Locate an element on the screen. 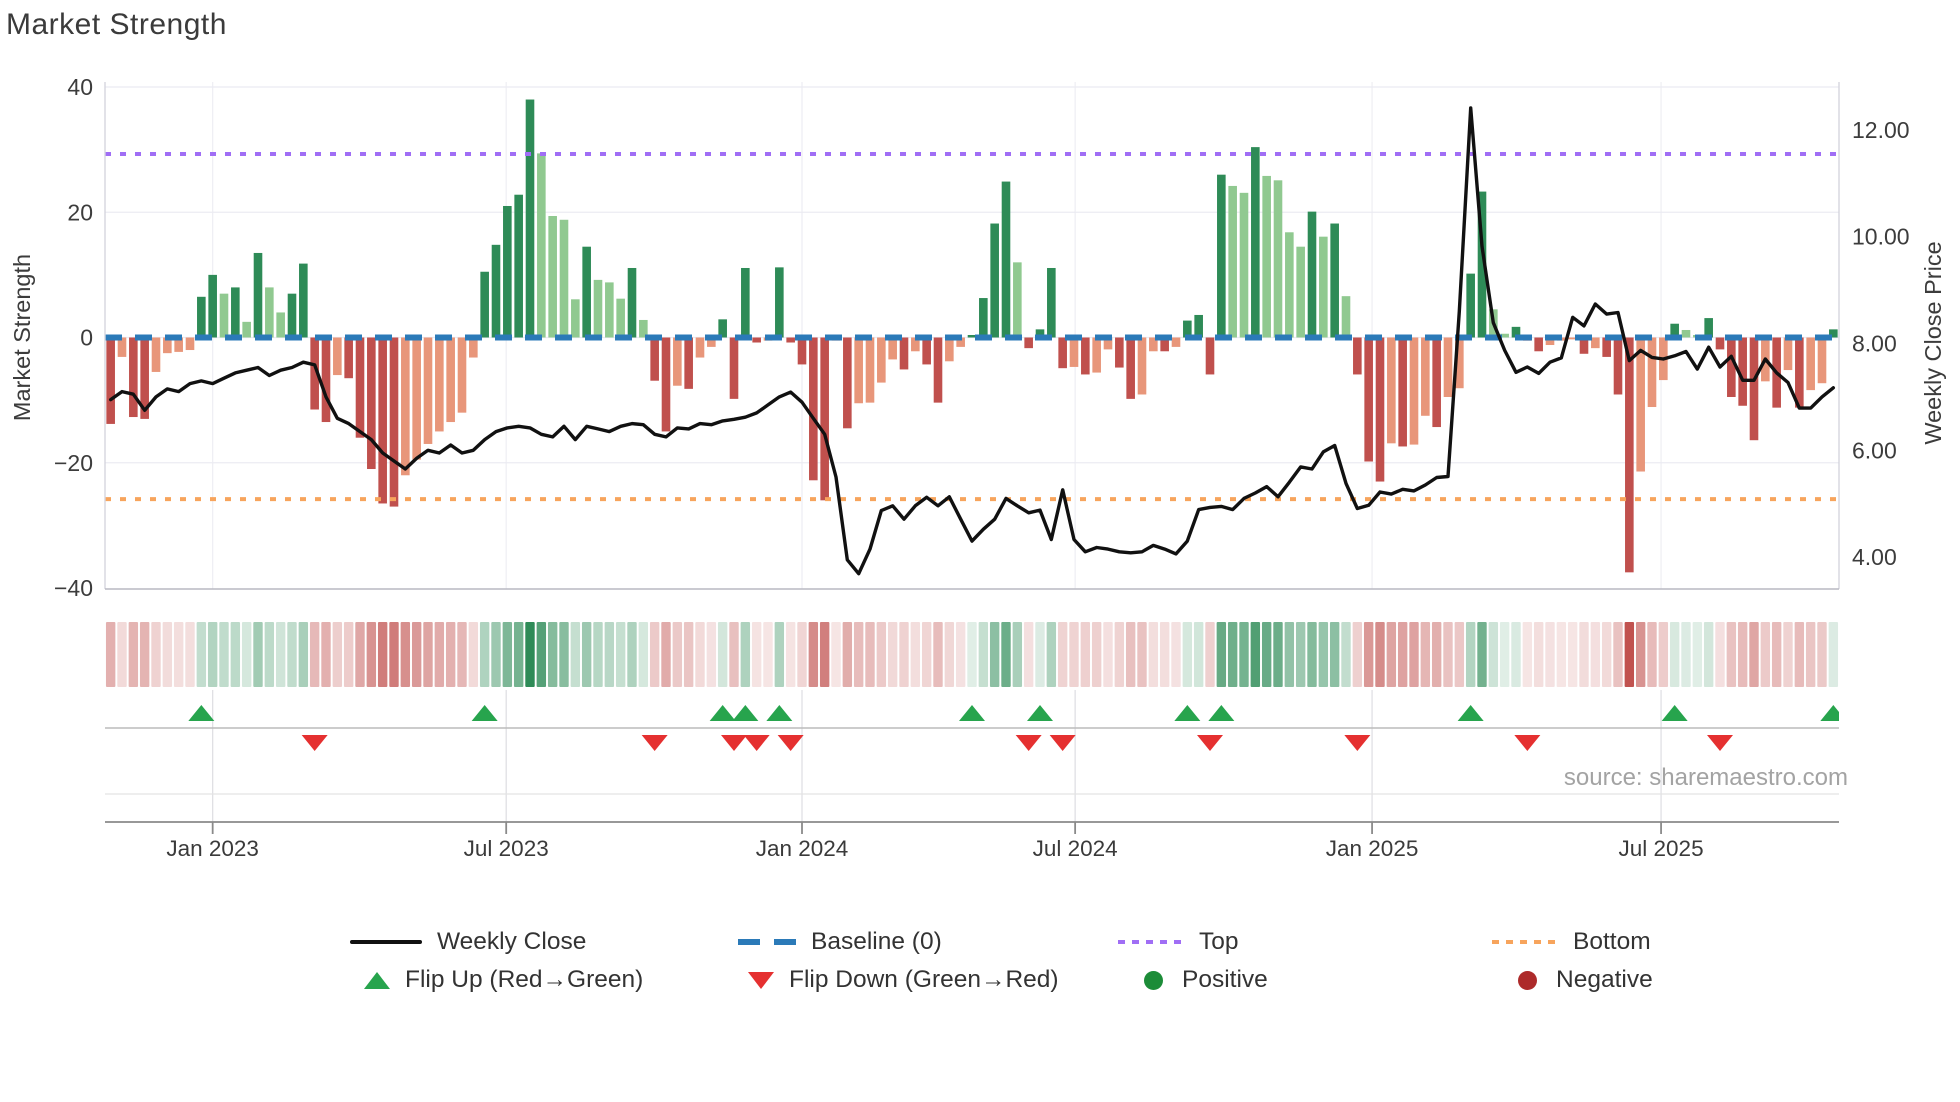  x-tick-label: Jan 2024 is located at coordinates (802, 848).